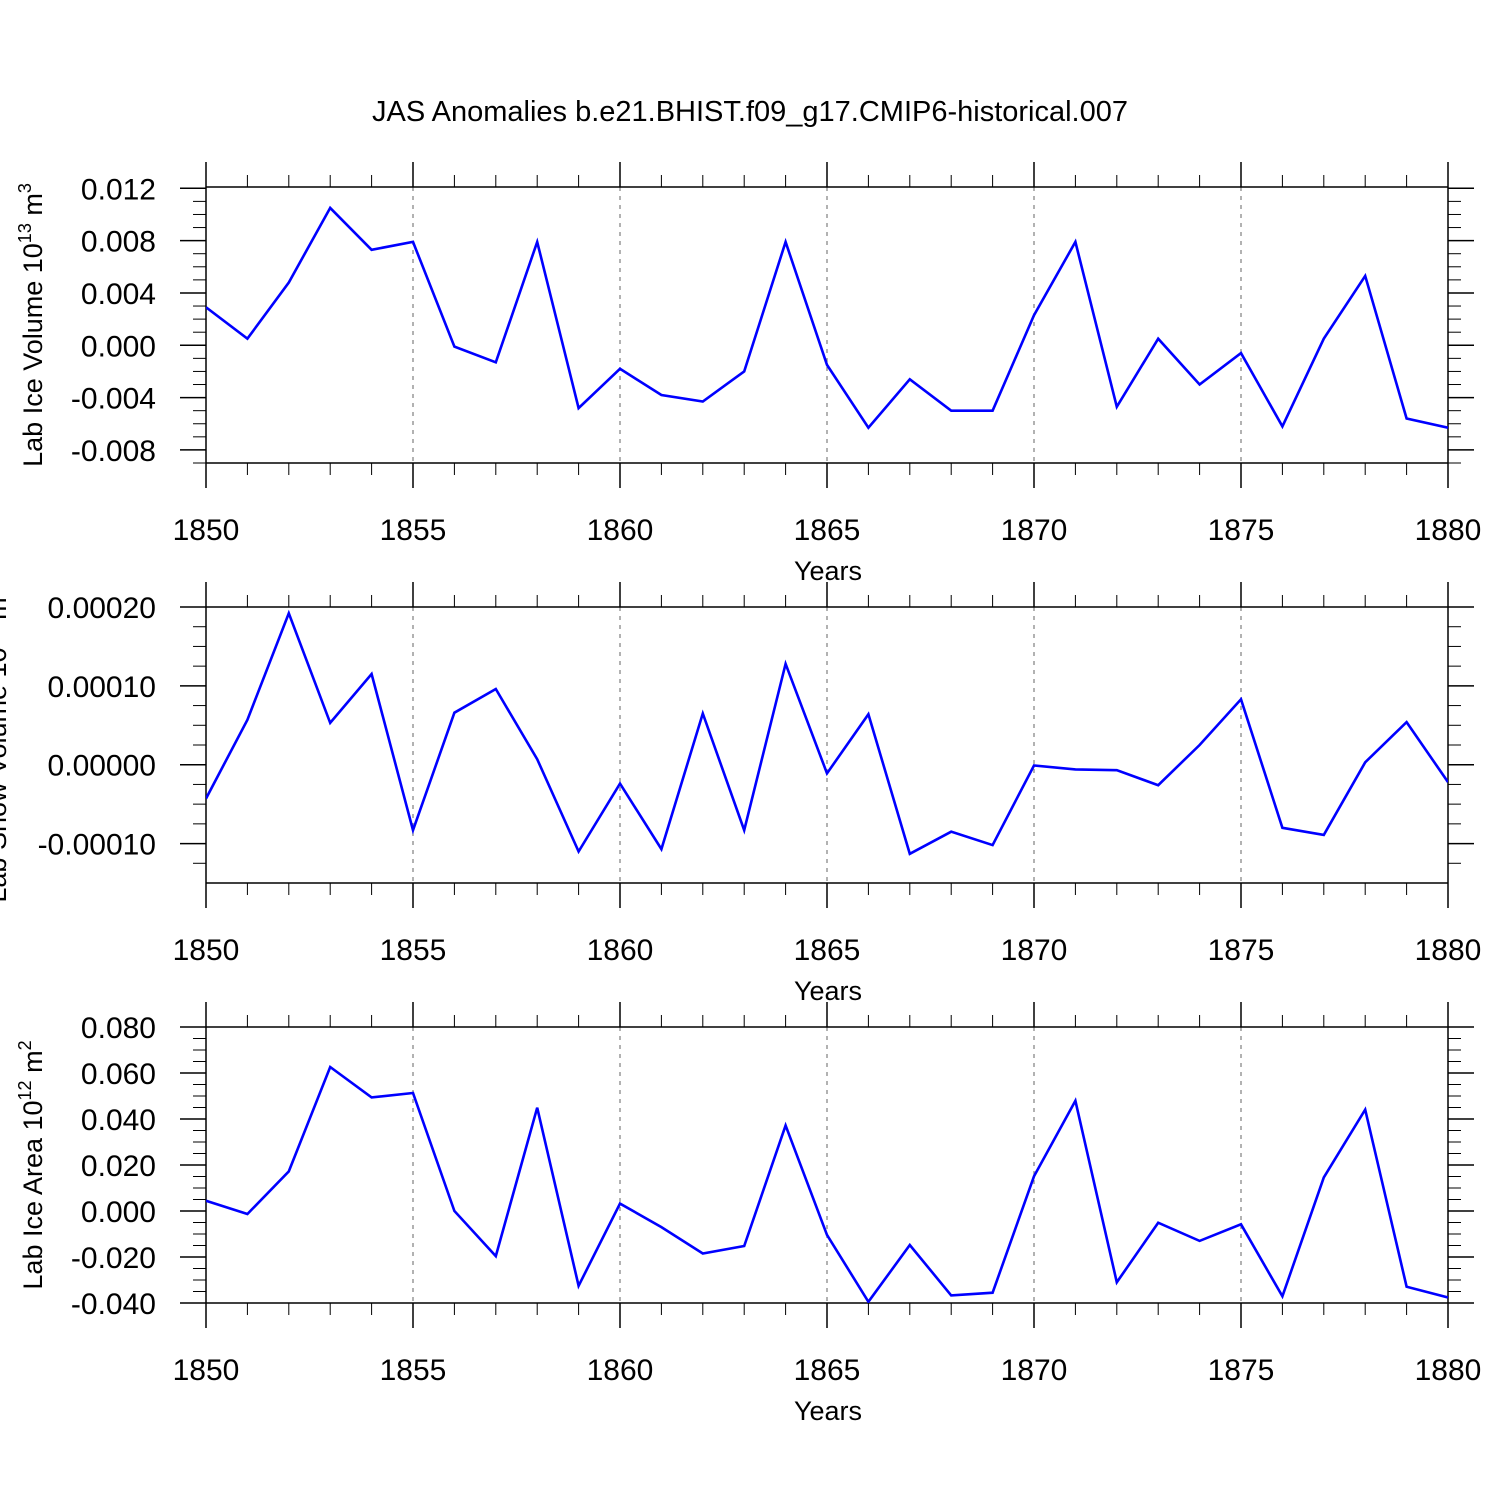  What do you see at coordinates (113, 1304) in the screenshot?
I see `y-tick-label: -0.040` at bounding box center [113, 1304].